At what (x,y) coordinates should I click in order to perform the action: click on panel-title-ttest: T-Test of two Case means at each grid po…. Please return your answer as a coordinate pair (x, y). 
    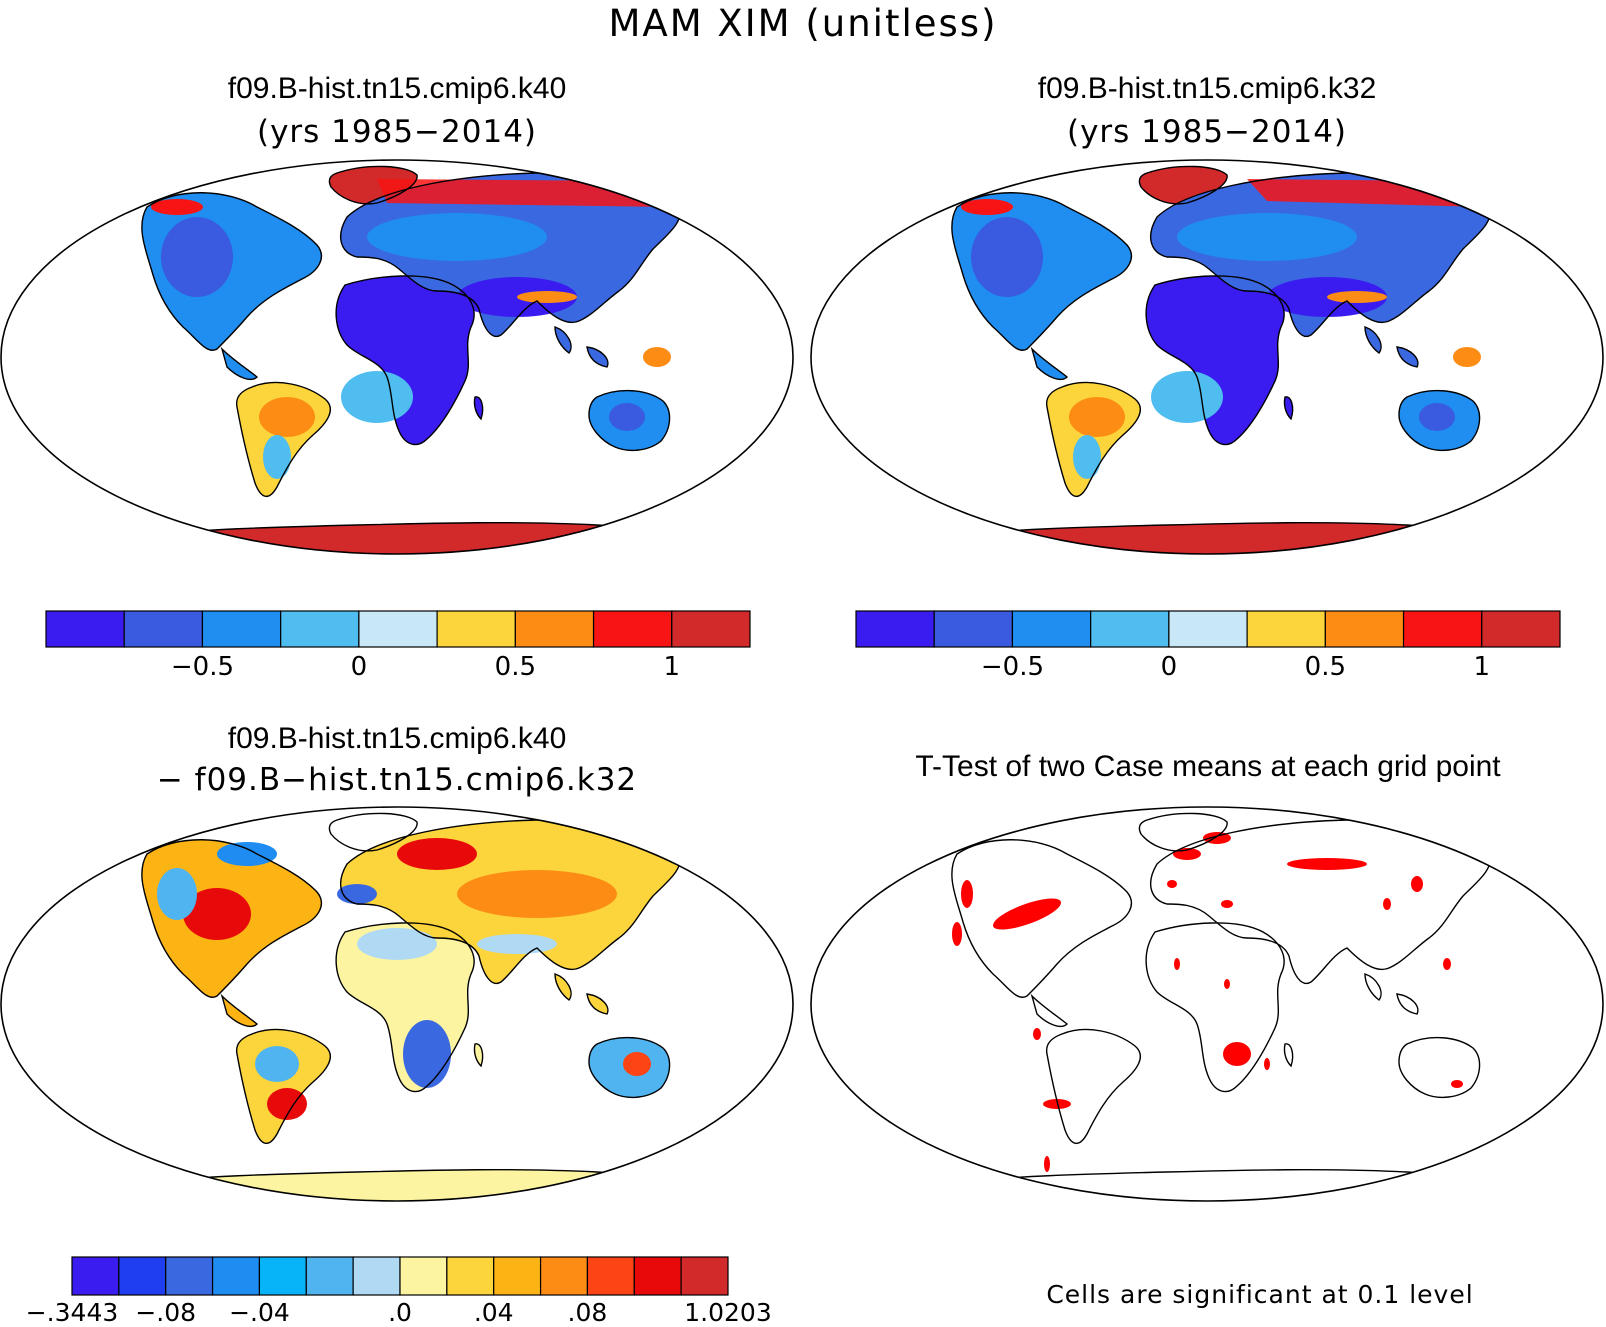
    Looking at the image, I should click on (1208, 766).